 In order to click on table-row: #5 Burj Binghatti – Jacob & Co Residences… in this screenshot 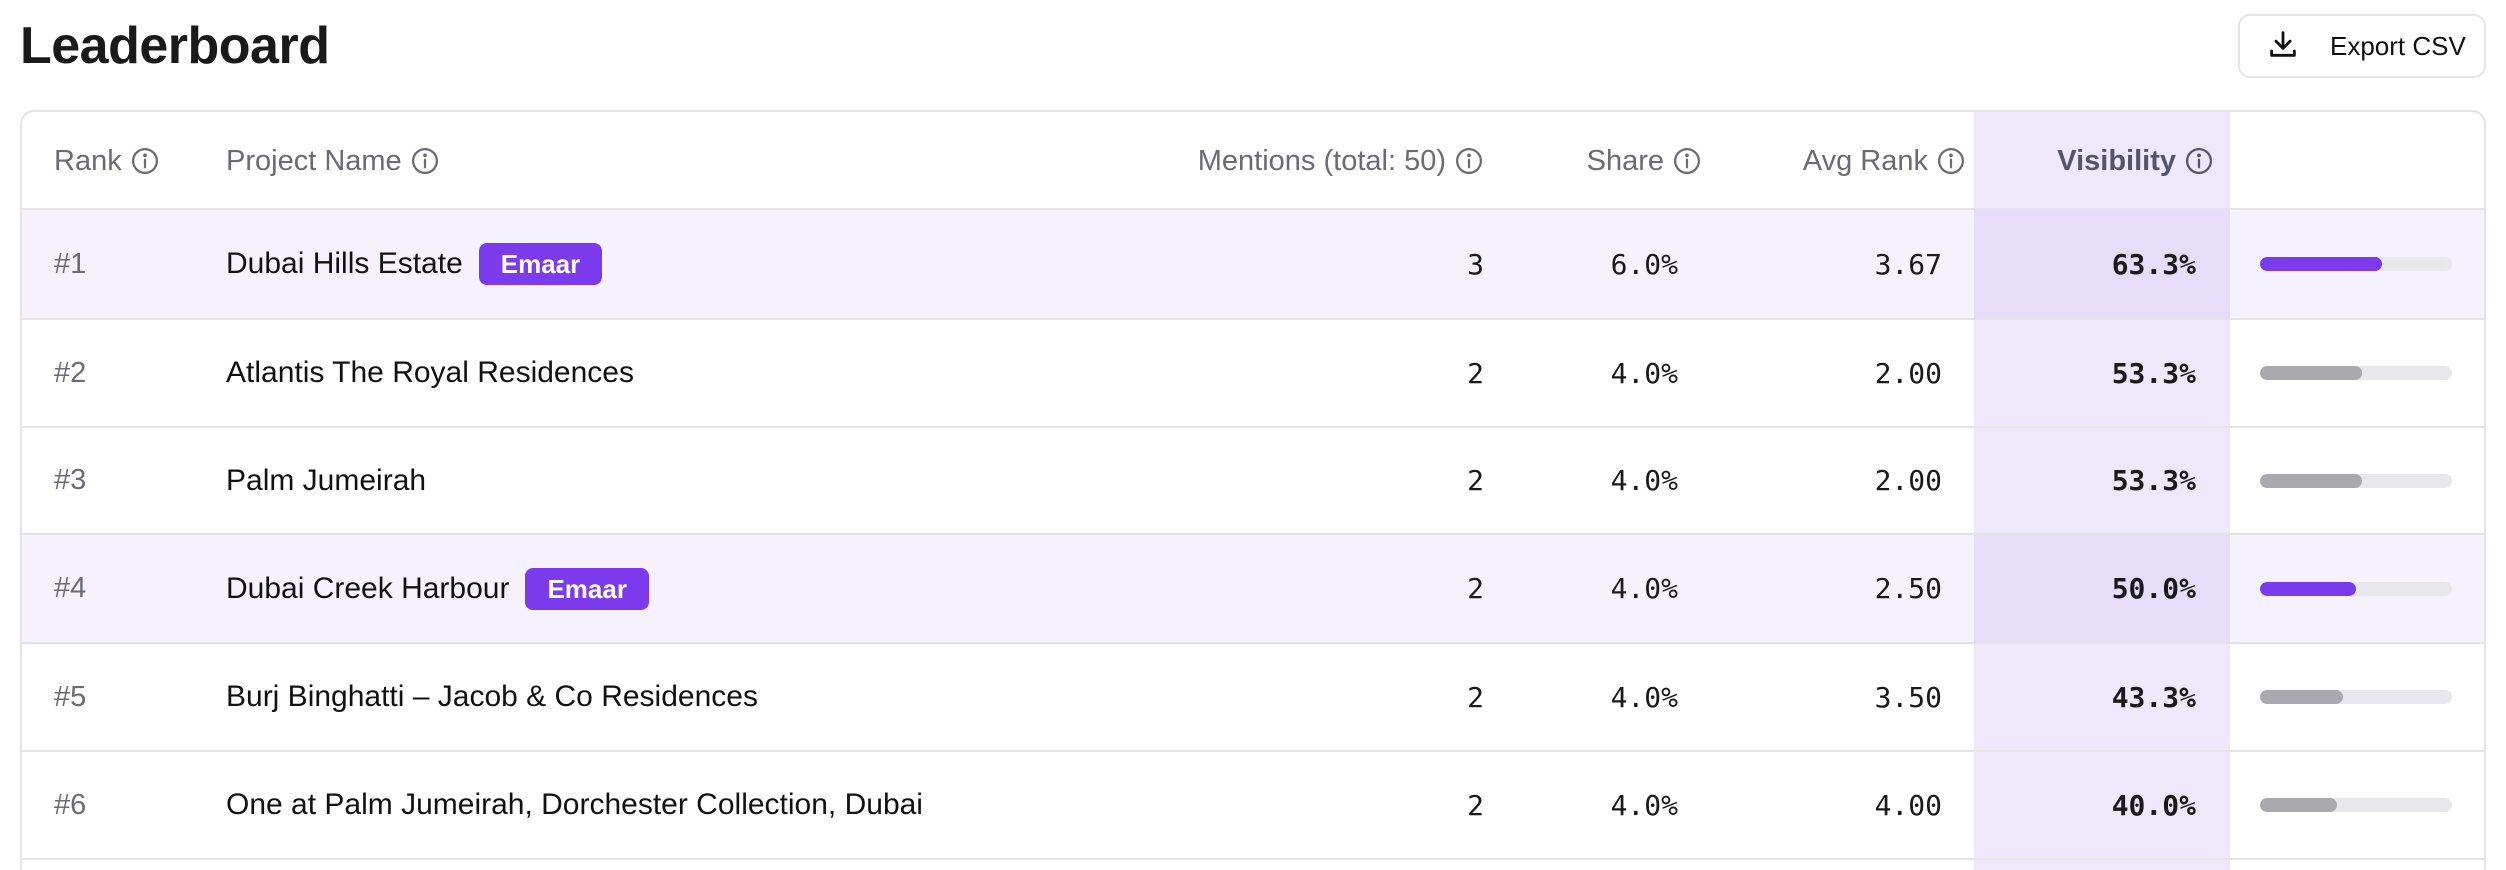, I will do `click(1253, 698)`.